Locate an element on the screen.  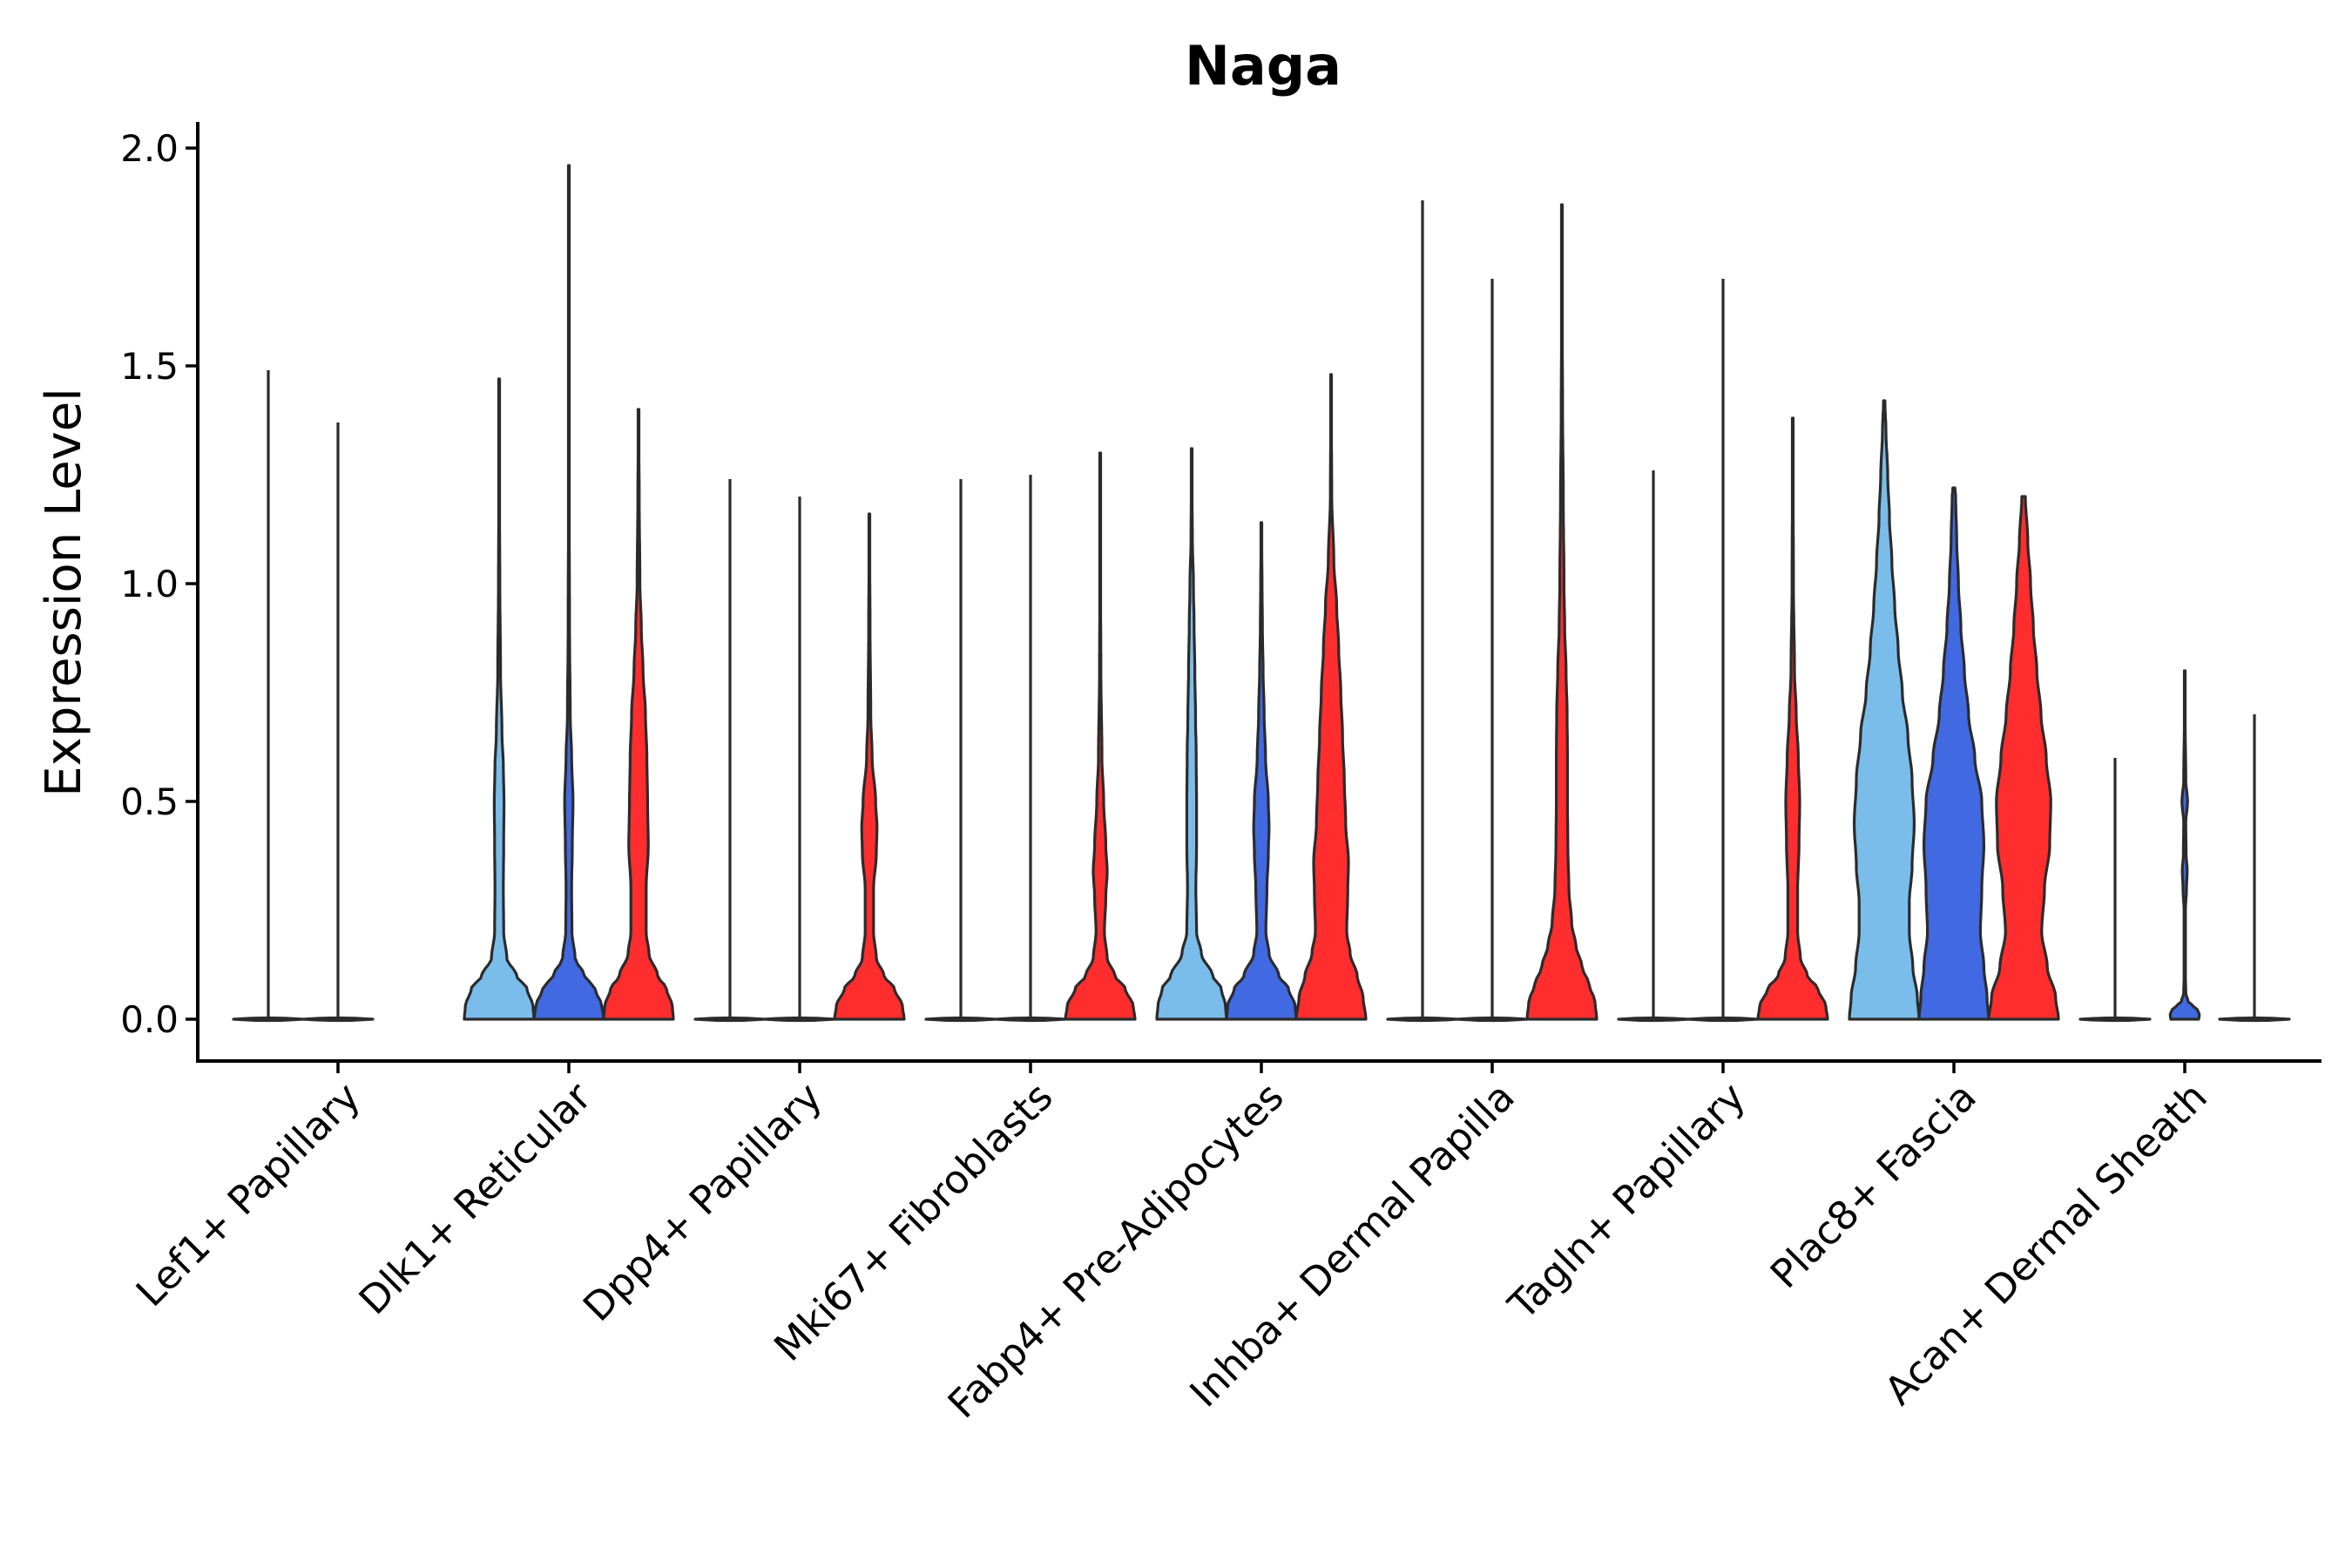
y-axis-label: Expression Level is located at coordinates (64, 592).